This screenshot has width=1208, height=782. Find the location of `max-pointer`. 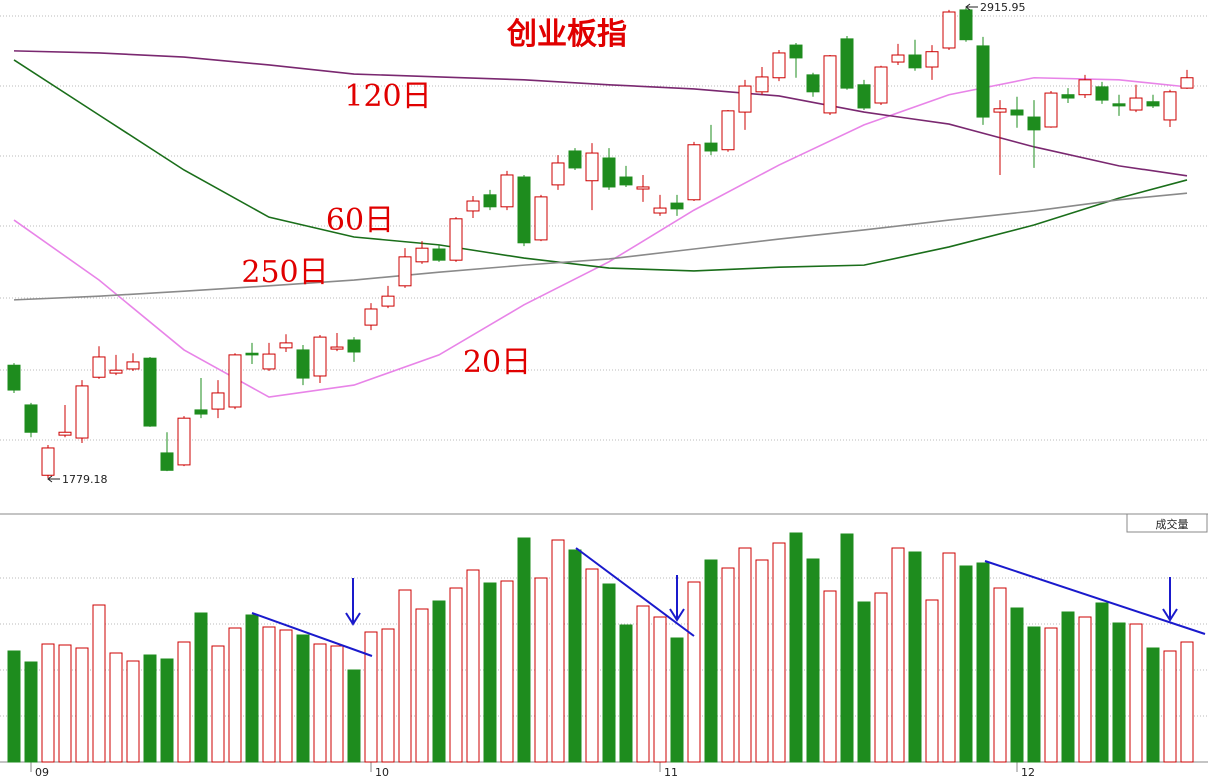

max-pointer is located at coordinates (971, 7).